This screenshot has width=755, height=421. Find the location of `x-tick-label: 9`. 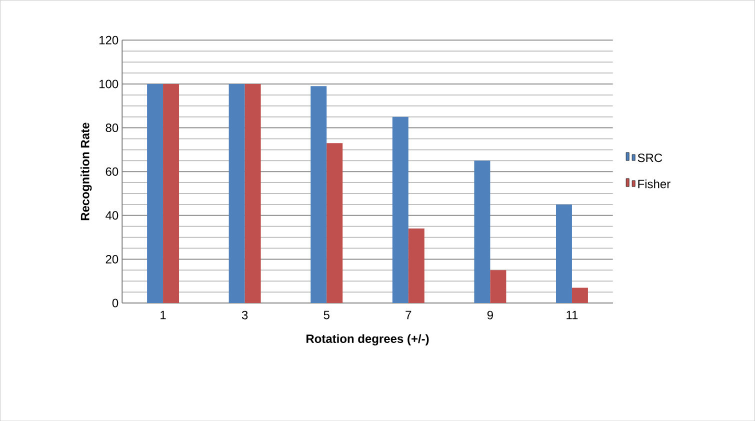

x-tick-label: 9 is located at coordinates (490, 315).